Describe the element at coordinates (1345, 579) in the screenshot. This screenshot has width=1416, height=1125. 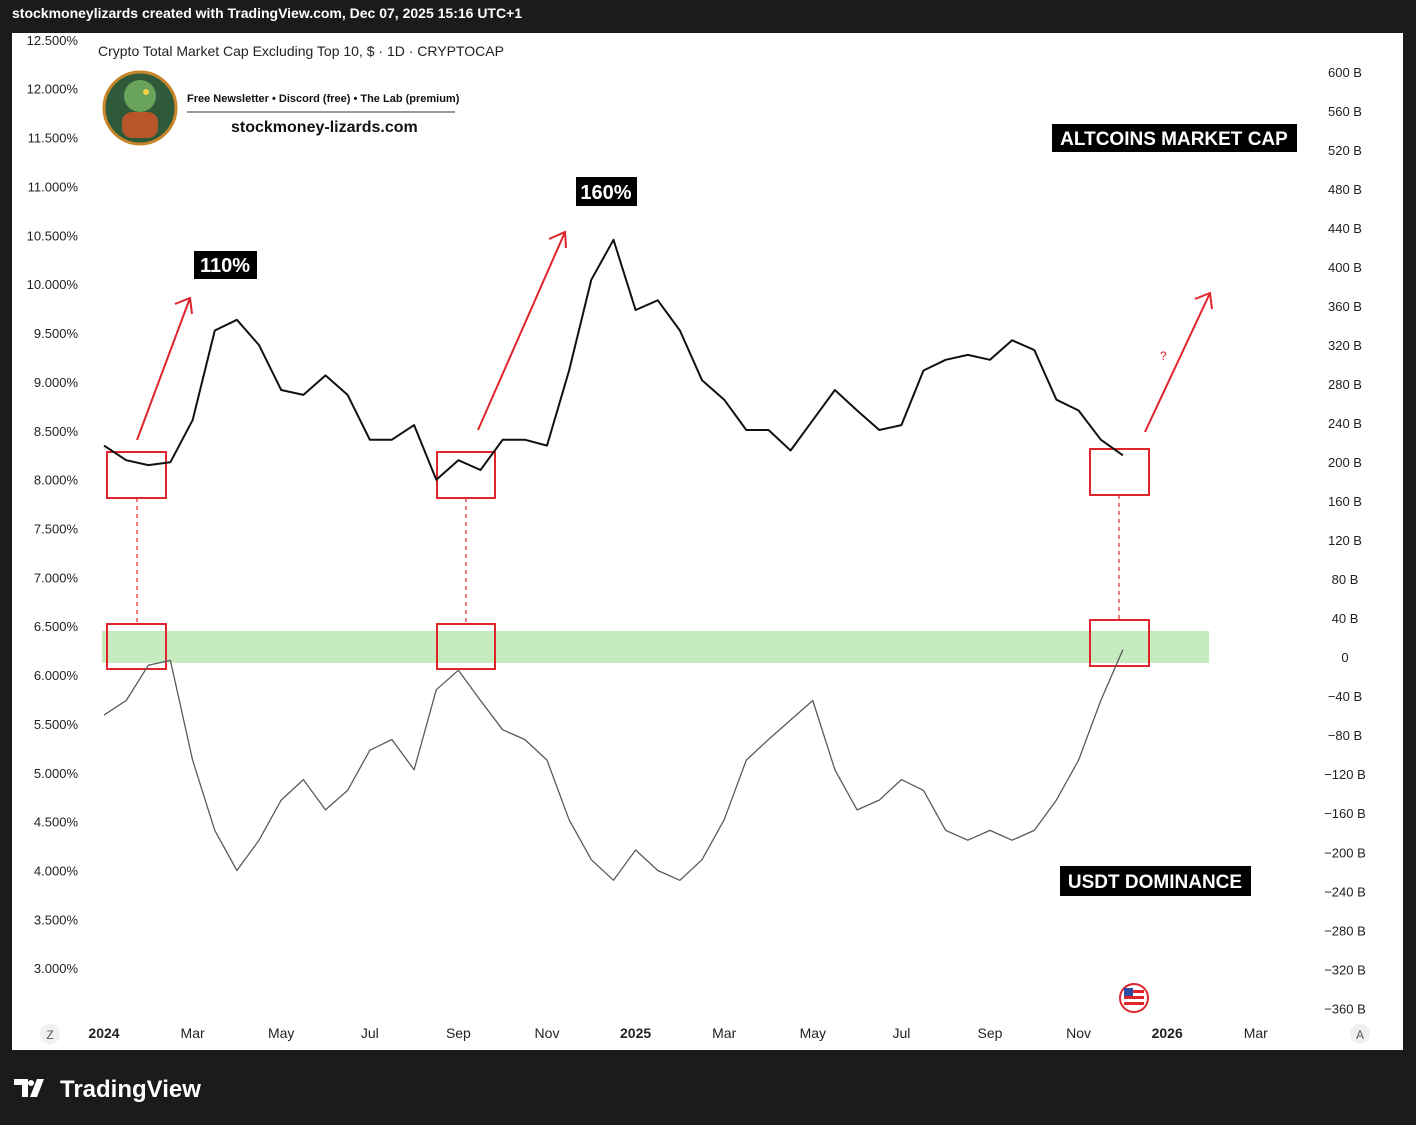
I see `y2-tick-label: 80 B` at that location.